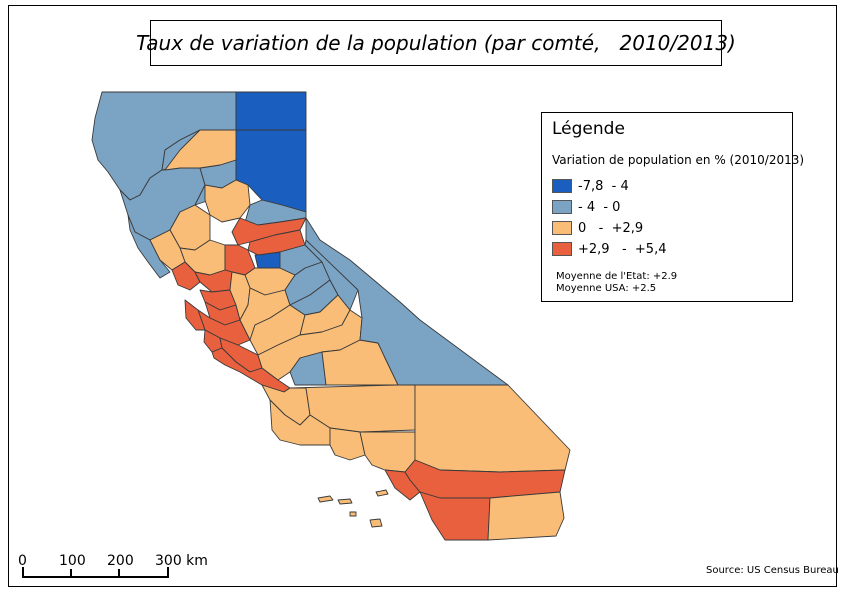  What do you see at coordinates (588, 129) in the screenshot?
I see `legend-title: Légende` at bounding box center [588, 129].